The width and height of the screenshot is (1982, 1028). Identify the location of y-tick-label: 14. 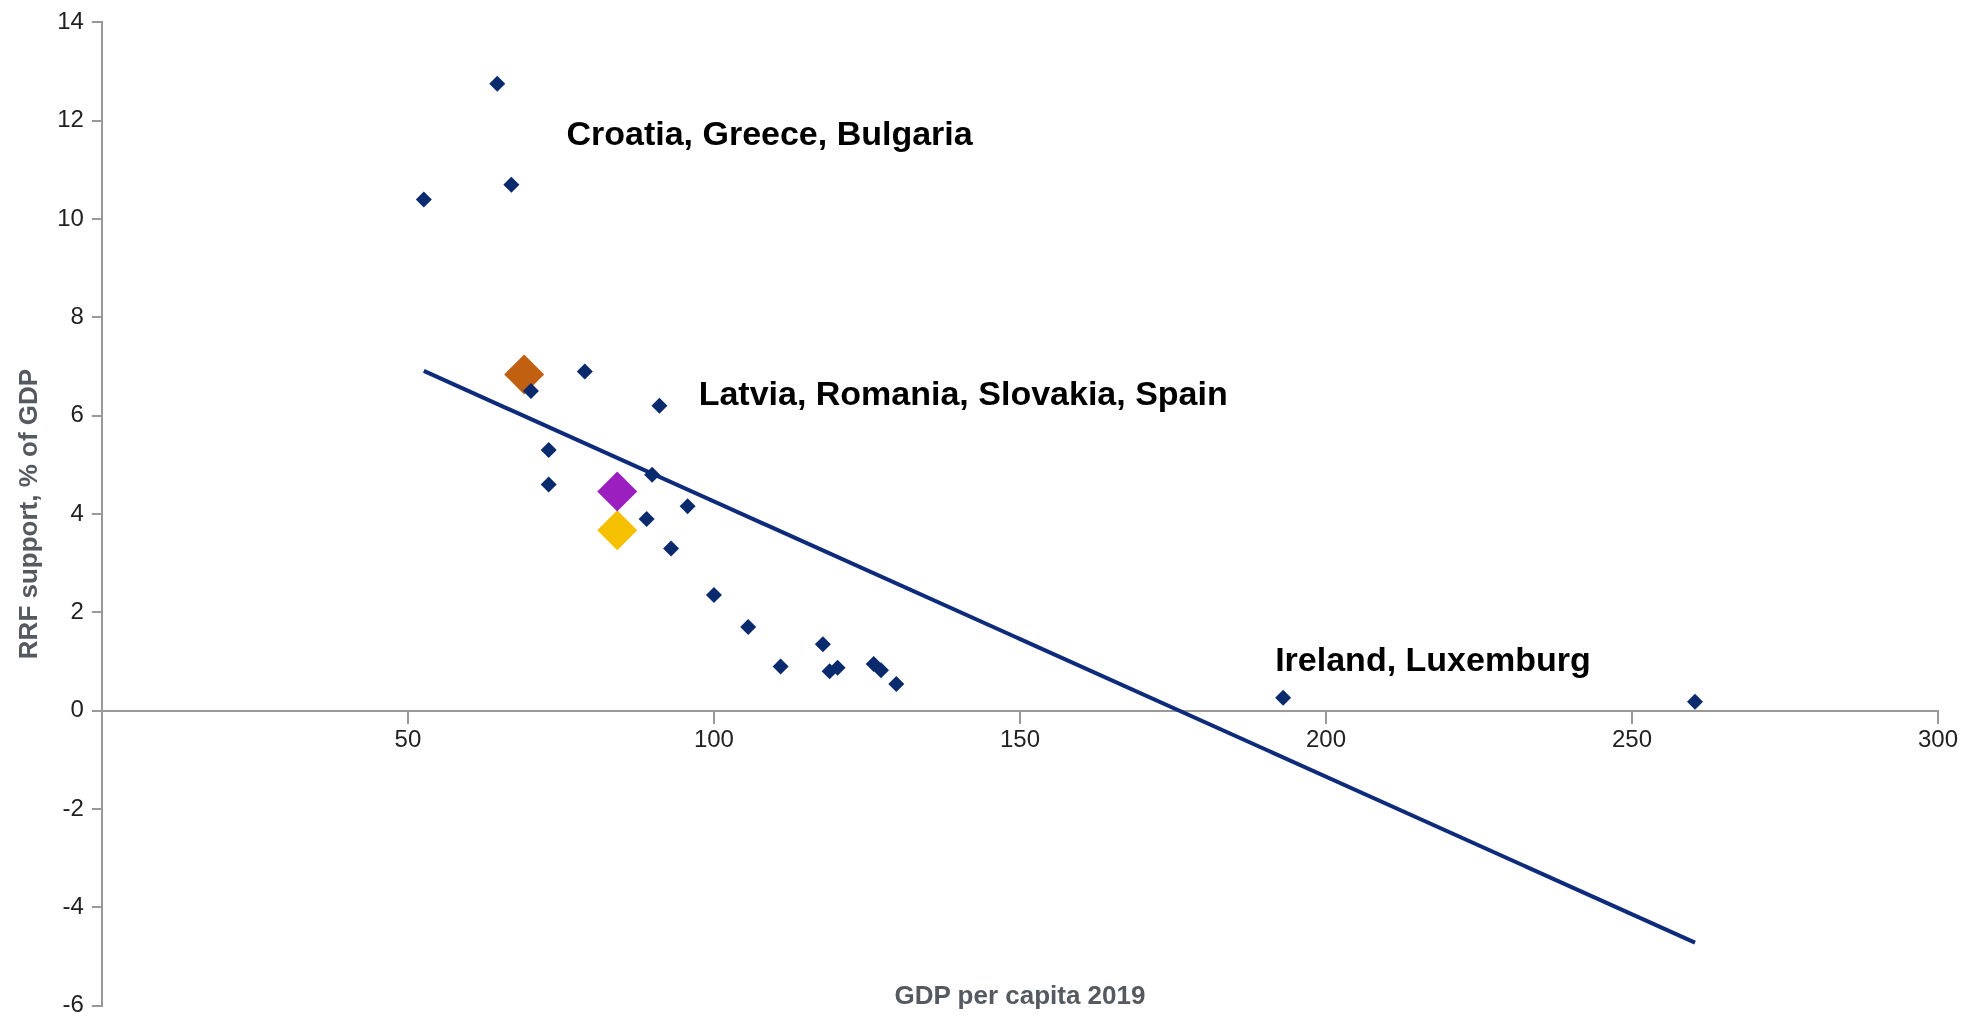
(70, 21).